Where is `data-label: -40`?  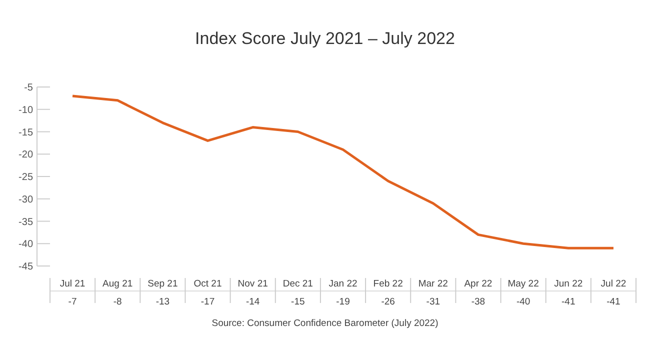
data-label: -40 is located at coordinates (523, 302).